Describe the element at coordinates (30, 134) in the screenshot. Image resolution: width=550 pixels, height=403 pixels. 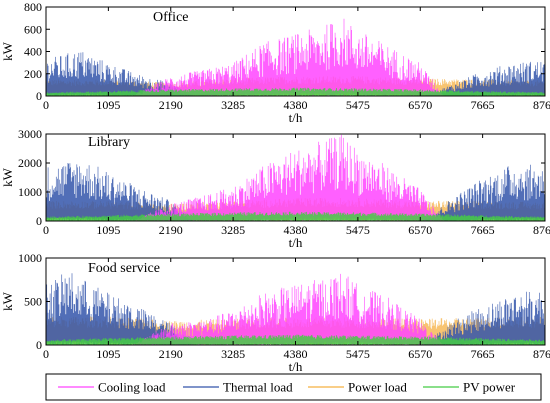
I see `y-tick-label: 3000` at that location.